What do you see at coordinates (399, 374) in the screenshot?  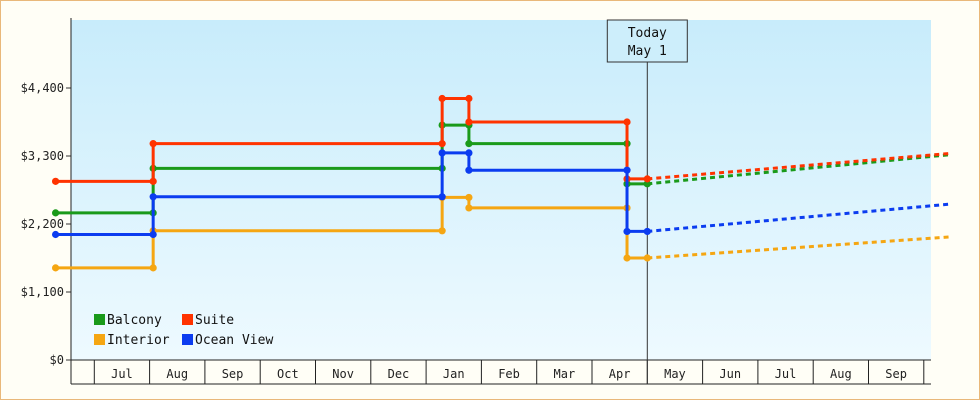 I see `x-tick-label: Dec` at bounding box center [399, 374].